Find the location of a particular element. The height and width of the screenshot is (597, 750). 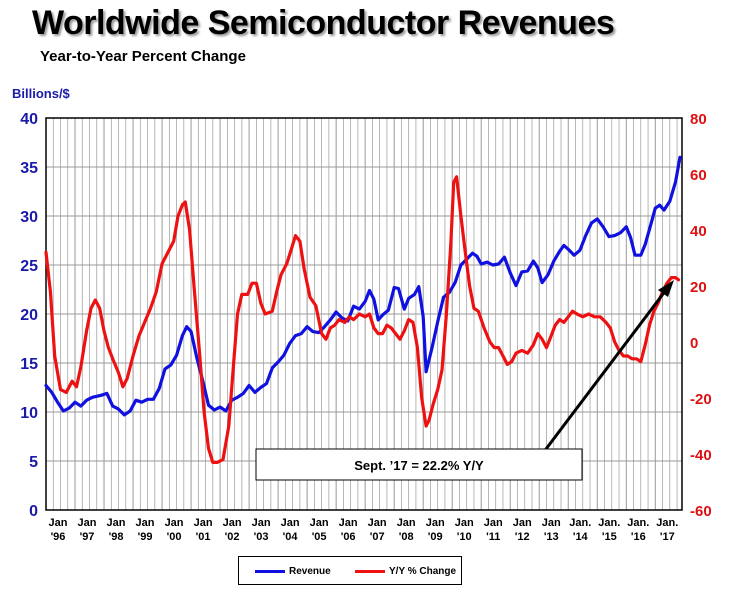

annotation-text: Sept. ’17 = 22.2% Y/Y is located at coordinates (419, 465).